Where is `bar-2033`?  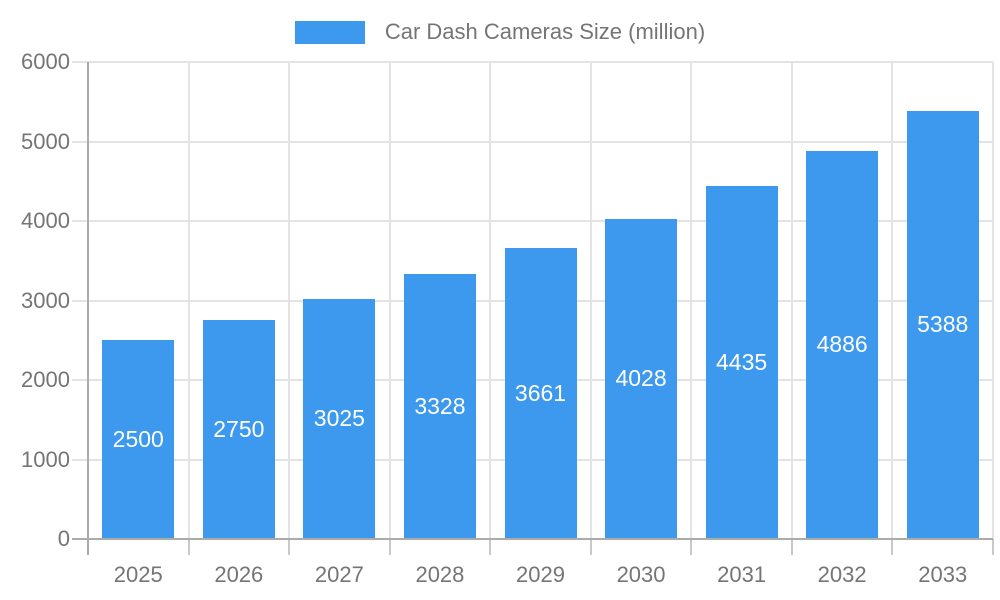
bar-2033 is located at coordinates (942, 324).